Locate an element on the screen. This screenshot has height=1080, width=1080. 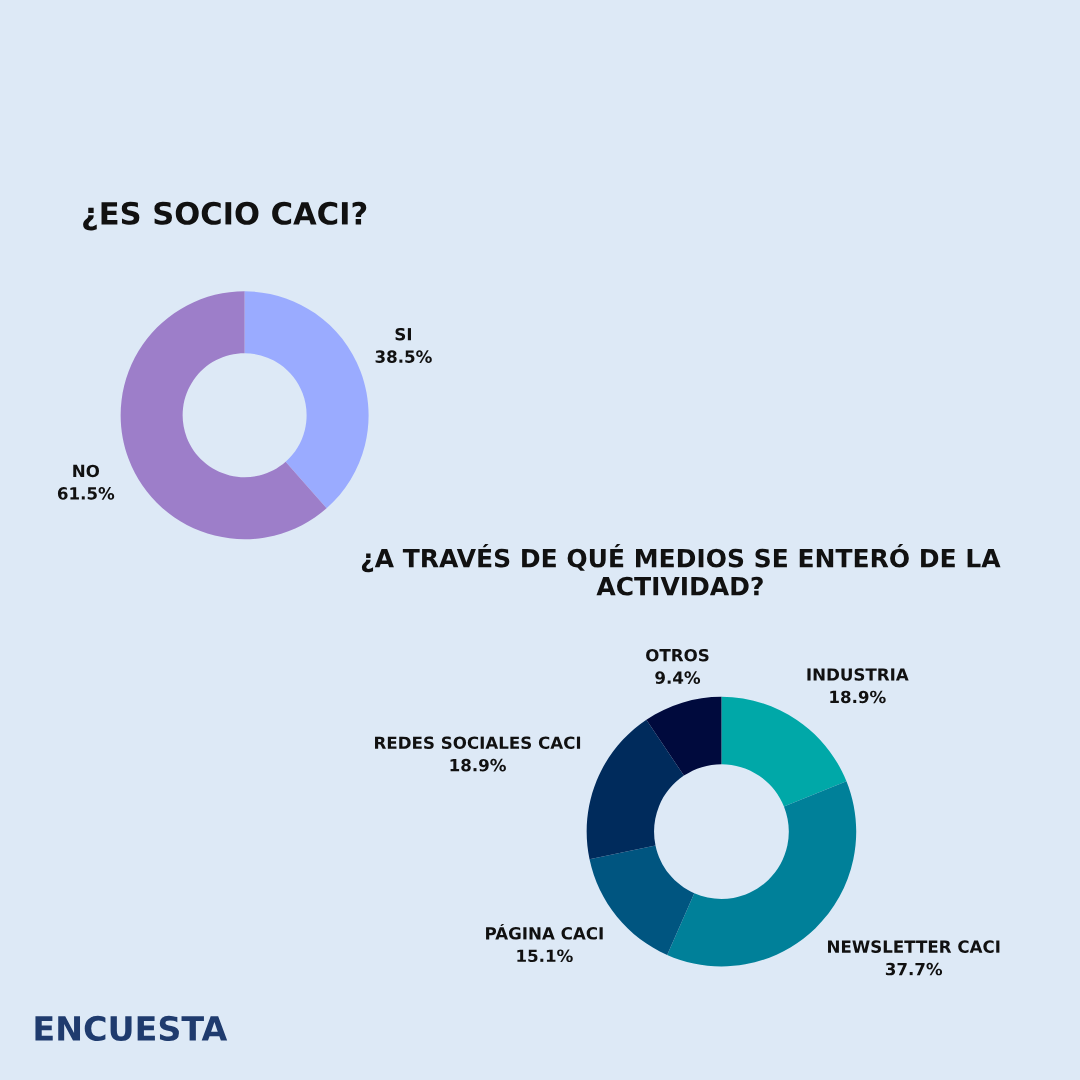
chart-title: ¿A TRAVÉS DE QUÉ MEDIOS SE ENTERÓ DE LA ACTIVIDAD? is located at coordinates (681, 570).